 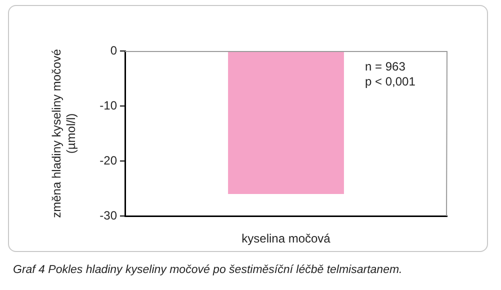 What do you see at coordinates (109, 215) in the screenshot?
I see `y-tick-label: -30` at bounding box center [109, 215].